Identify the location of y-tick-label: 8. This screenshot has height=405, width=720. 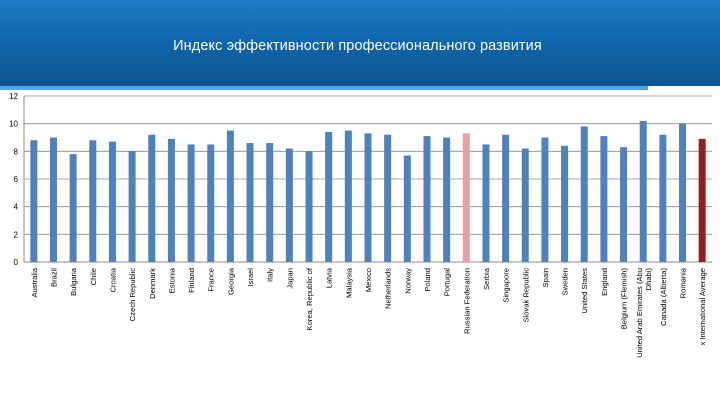
(16, 151).